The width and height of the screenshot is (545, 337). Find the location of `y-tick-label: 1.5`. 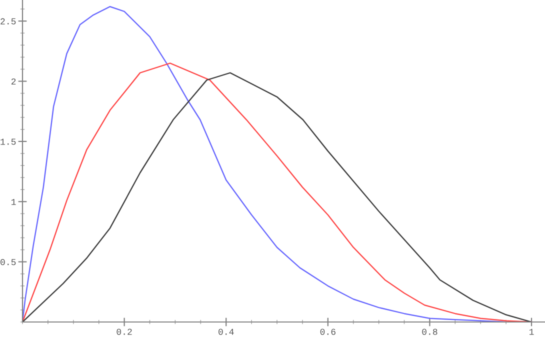

y-tick-label: 1.5 is located at coordinates (8, 141).